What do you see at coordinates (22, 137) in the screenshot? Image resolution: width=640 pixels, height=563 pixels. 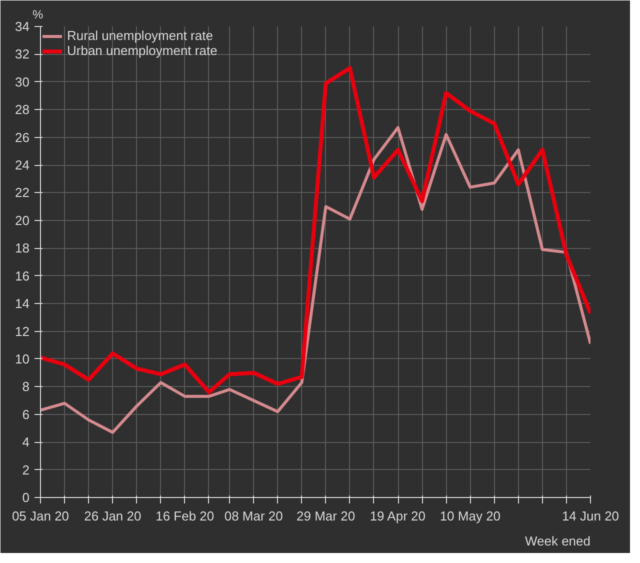 I see `y-tick-label: 26` at bounding box center [22, 137].